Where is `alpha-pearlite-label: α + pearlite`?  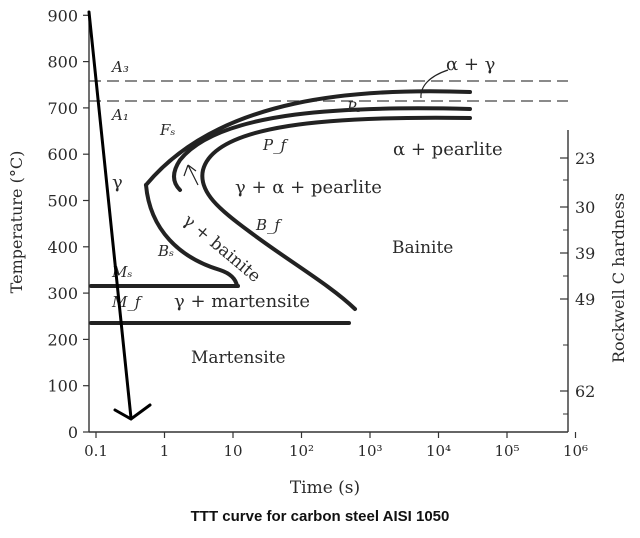 alpha-pearlite-label: α + pearlite is located at coordinates (448, 149).